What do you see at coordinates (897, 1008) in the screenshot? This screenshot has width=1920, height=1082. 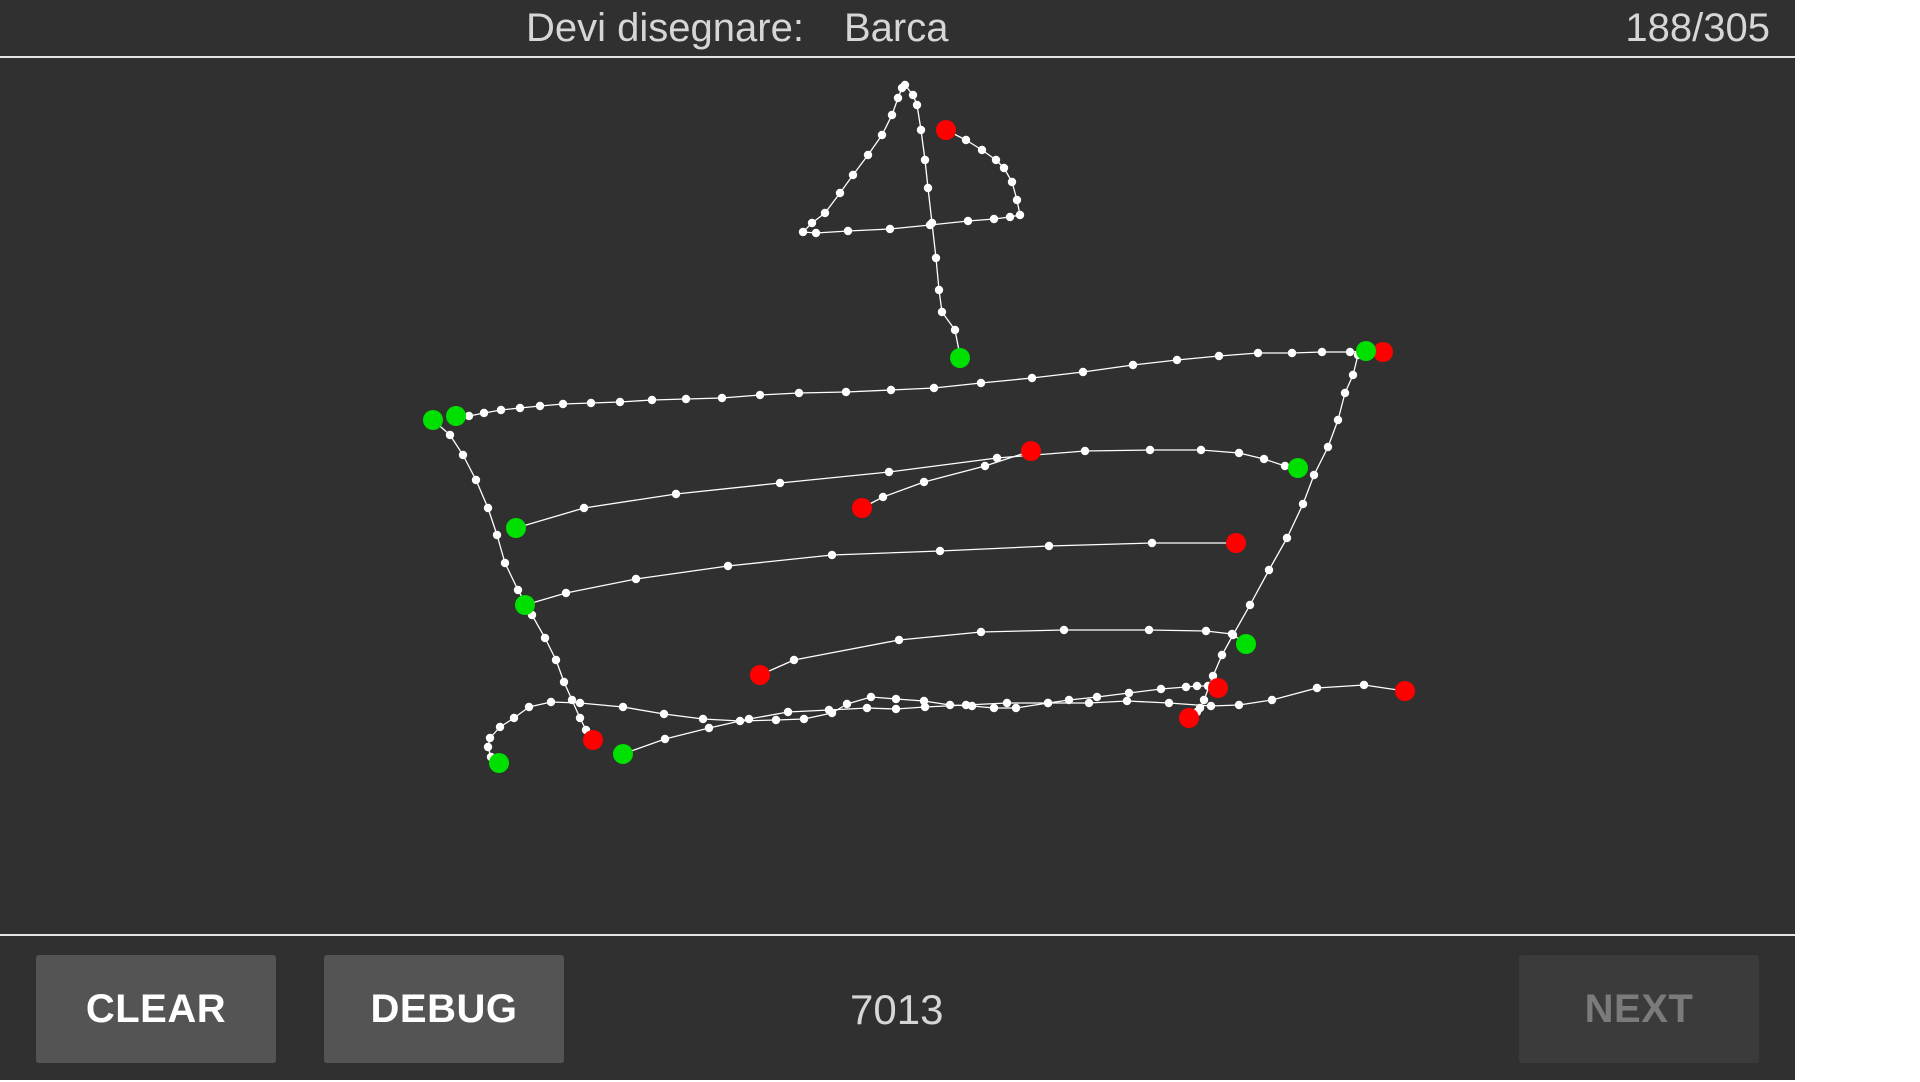 I see `footer-bar: CLEAR DEBUG 7013 NEXT` at bounding box center [897, 1008].